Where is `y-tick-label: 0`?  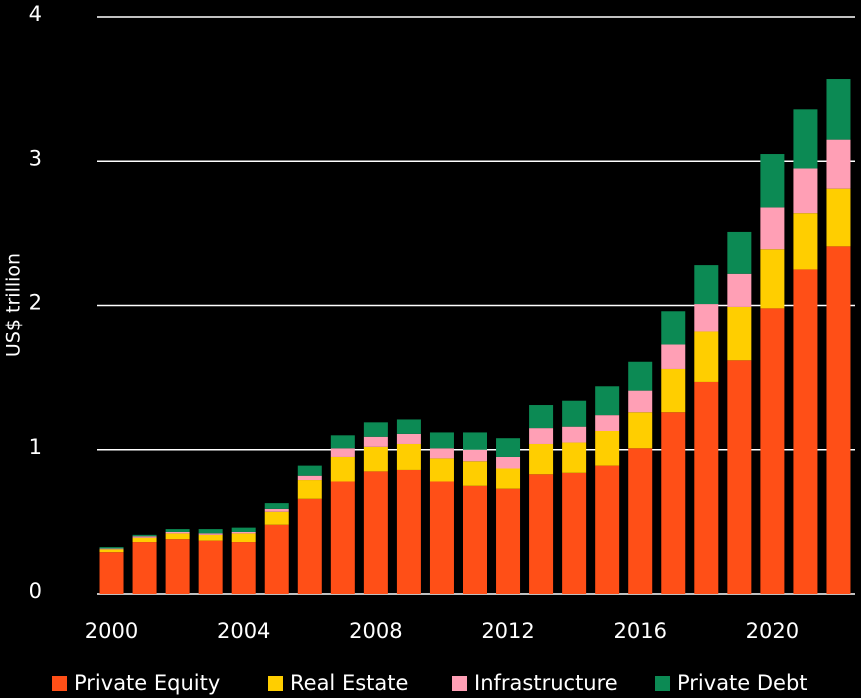
y-tick-label: 0 is located at coordinates (35, 591).